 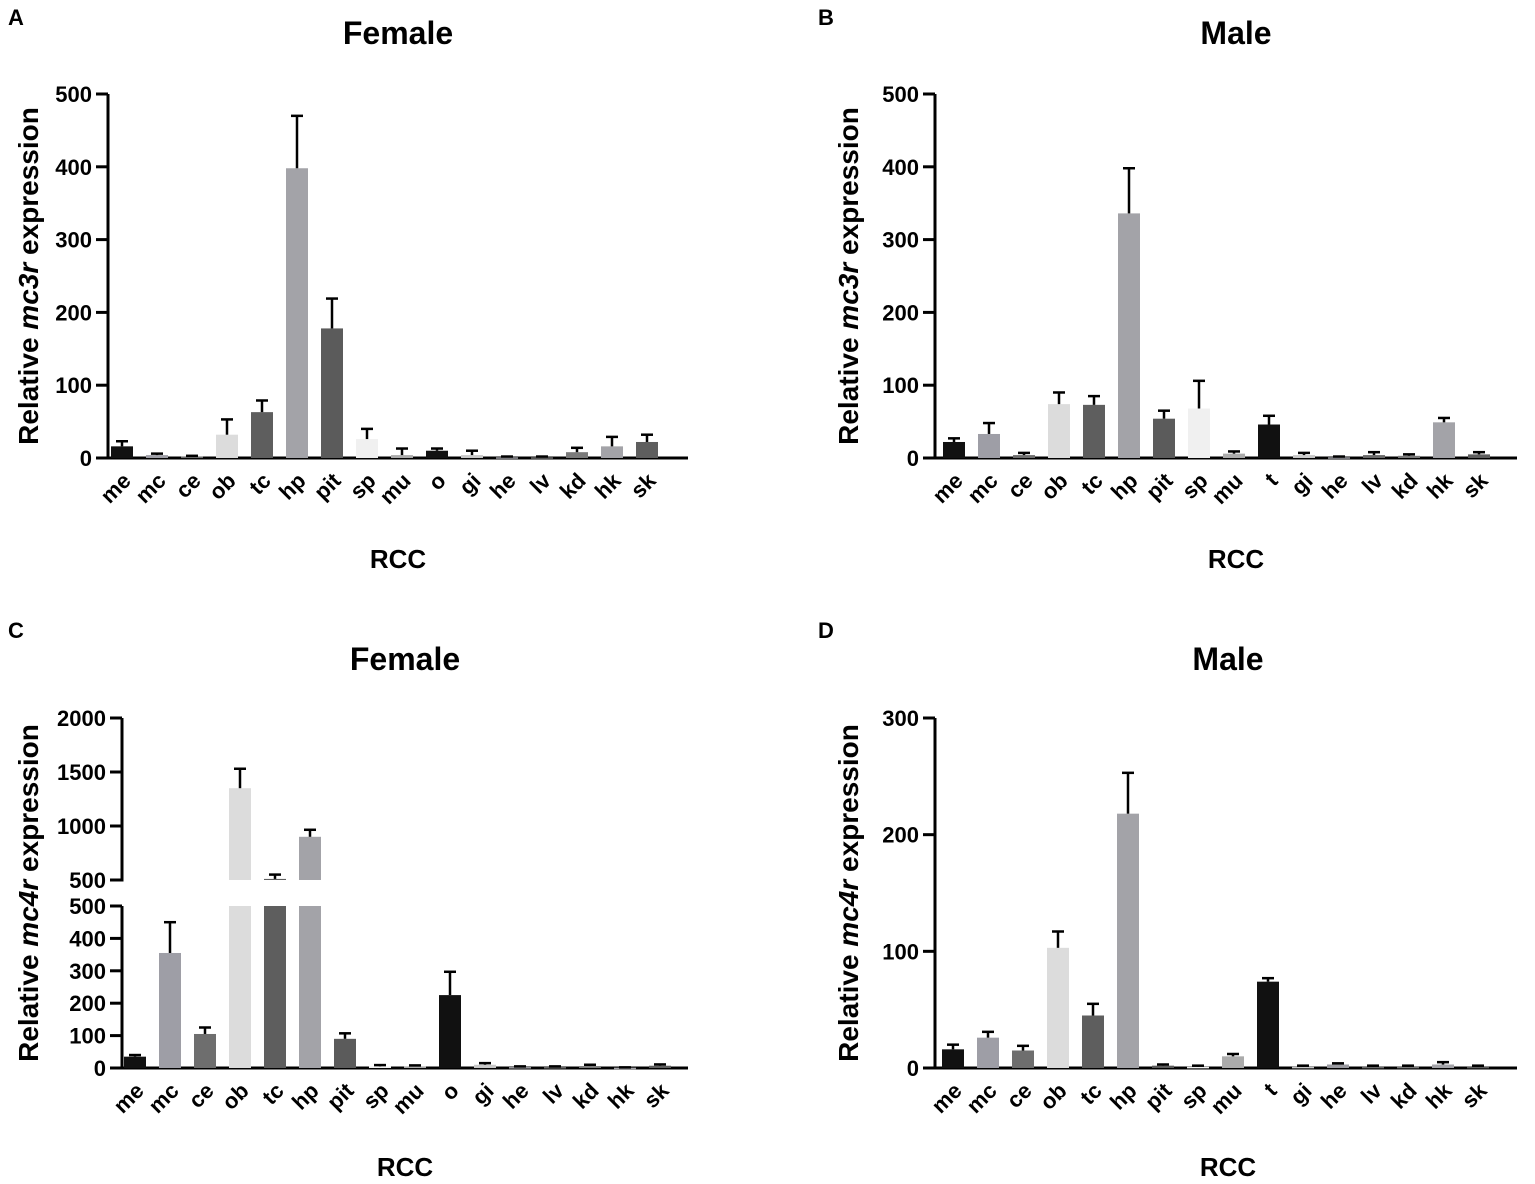 I want to click on x-tick-label: lv, so click(x=540, y=482).